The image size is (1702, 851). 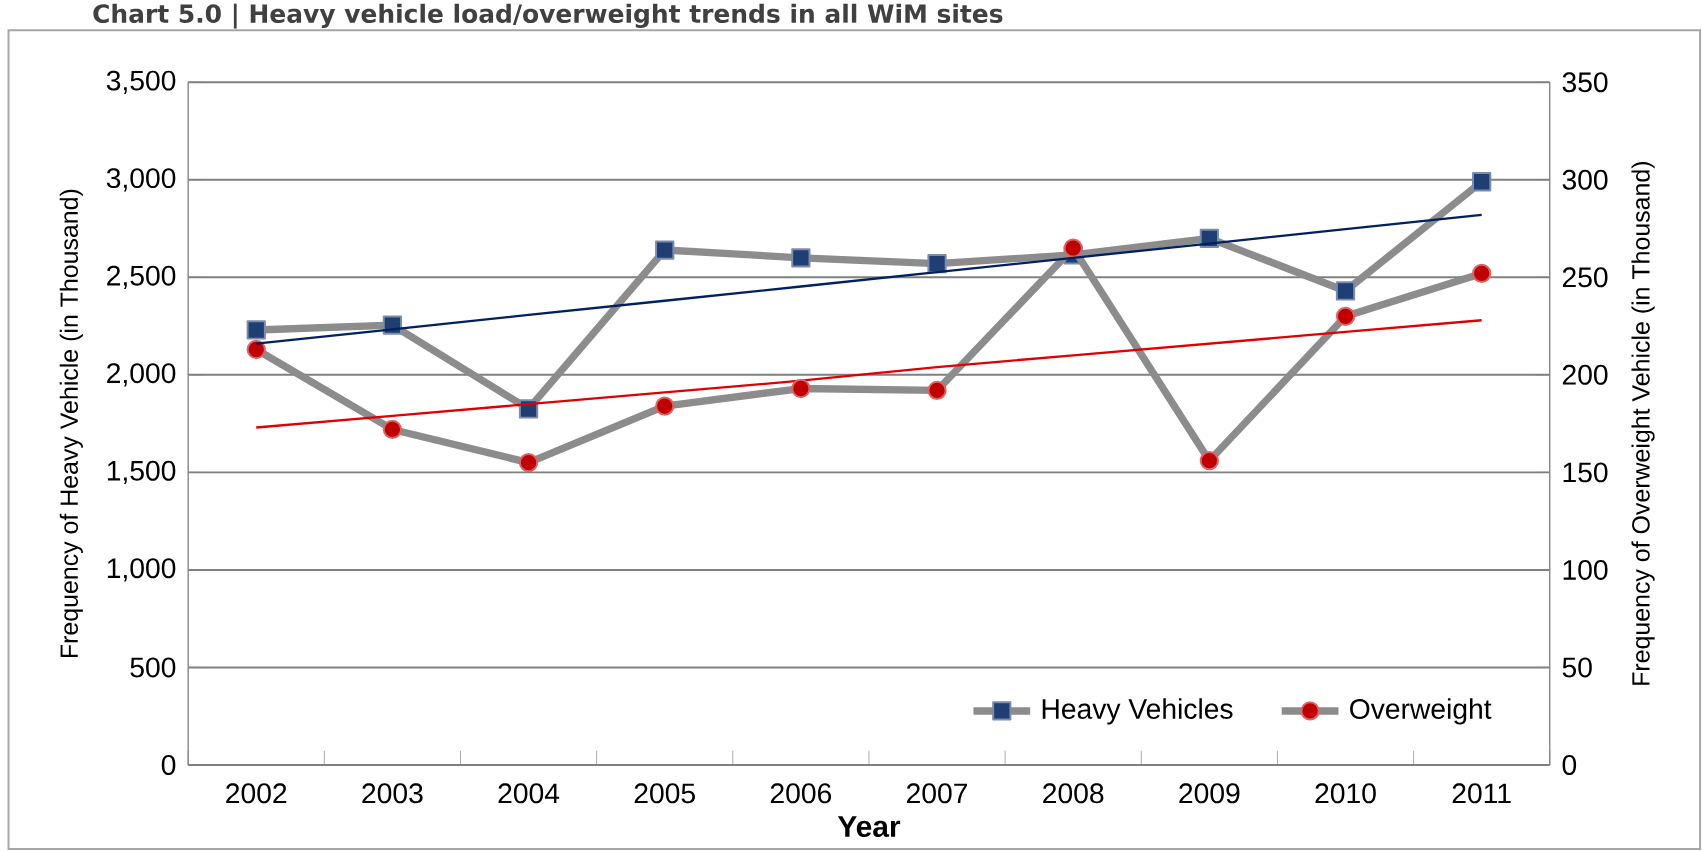 What do you see at coordinates (937, 793) in the screenshot?
I see `x-tick-label: 2007` at bounding box center [937, 793].